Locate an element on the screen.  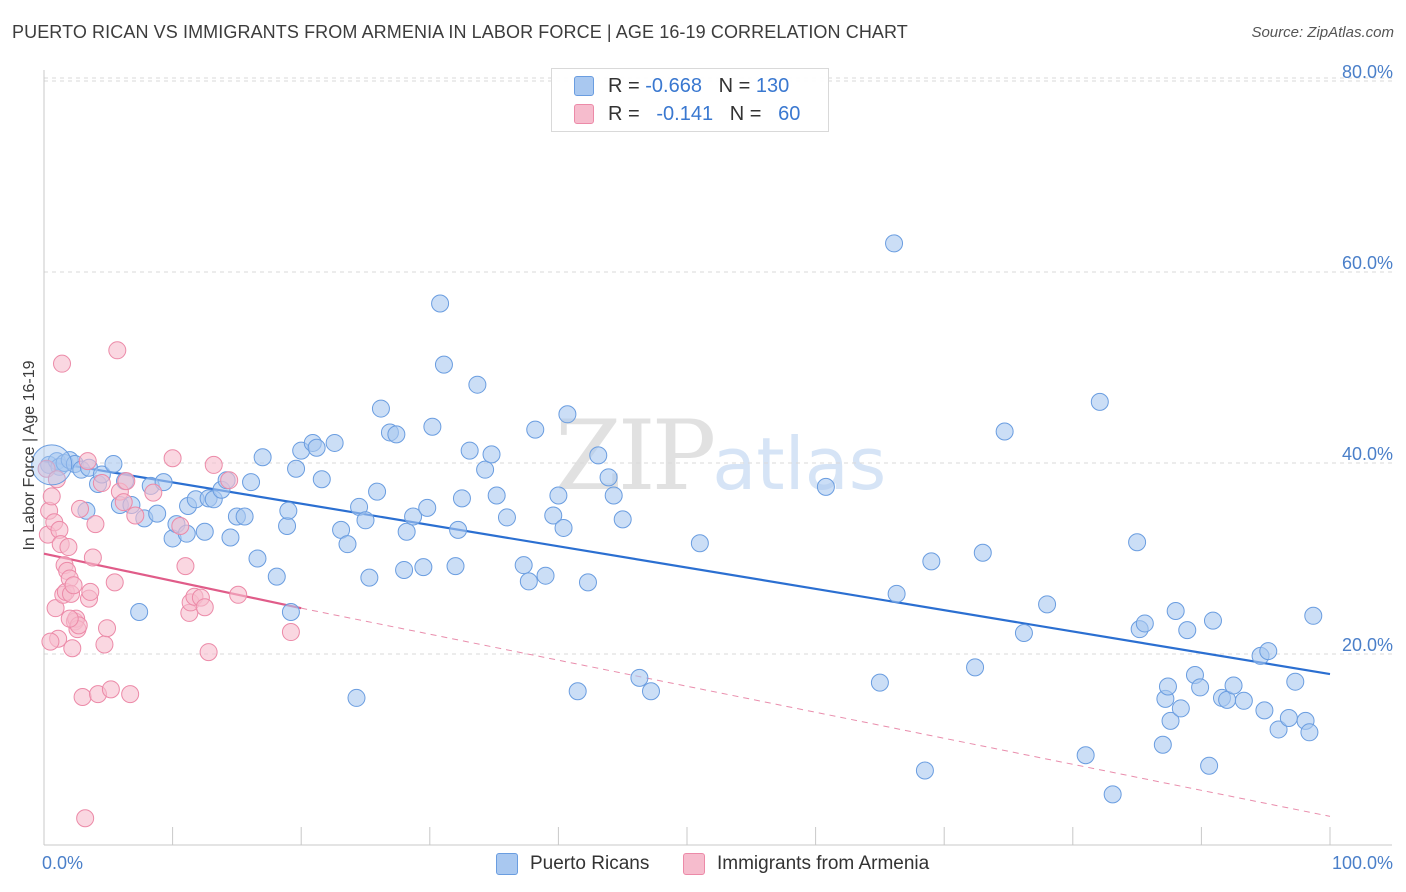
y-axis-label: In Labor Force | Age 16-19 is located at coordinates (29, 455).